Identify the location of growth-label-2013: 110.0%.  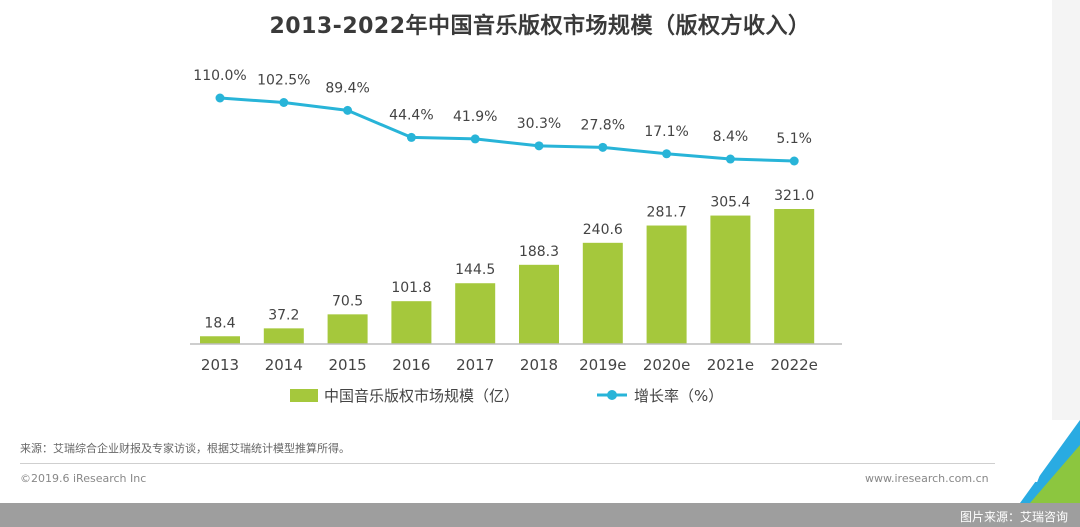
(219, 76).